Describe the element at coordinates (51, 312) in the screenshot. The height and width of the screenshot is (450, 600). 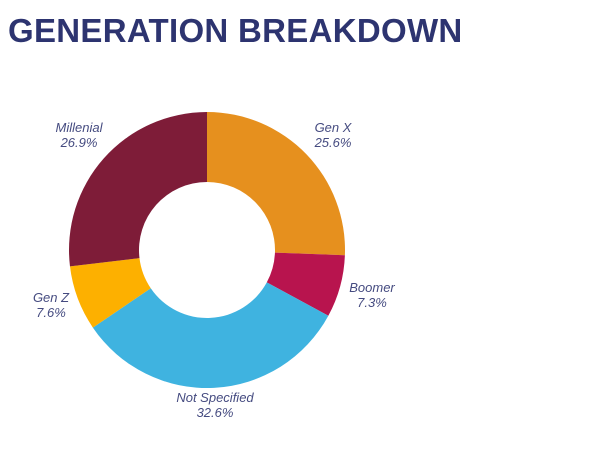
I see `slice-value-label: 7.6%` at that location.